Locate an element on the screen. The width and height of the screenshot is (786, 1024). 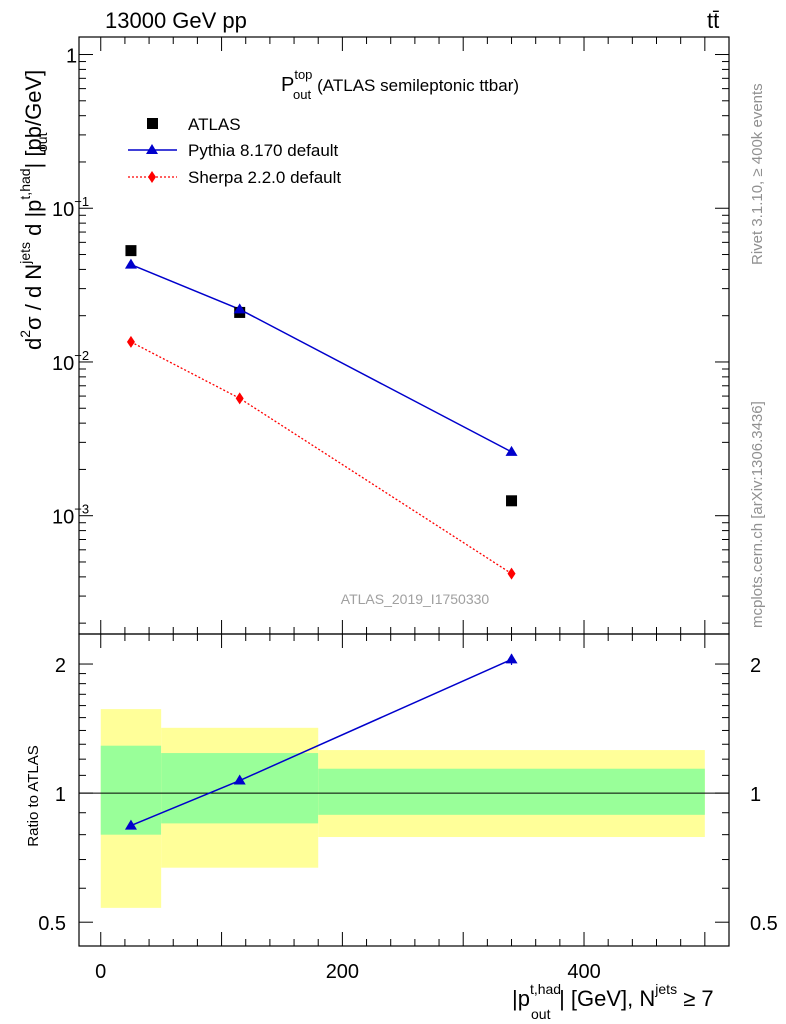
ratio-xtick-label: 0 is located at coordinates (100, 972).